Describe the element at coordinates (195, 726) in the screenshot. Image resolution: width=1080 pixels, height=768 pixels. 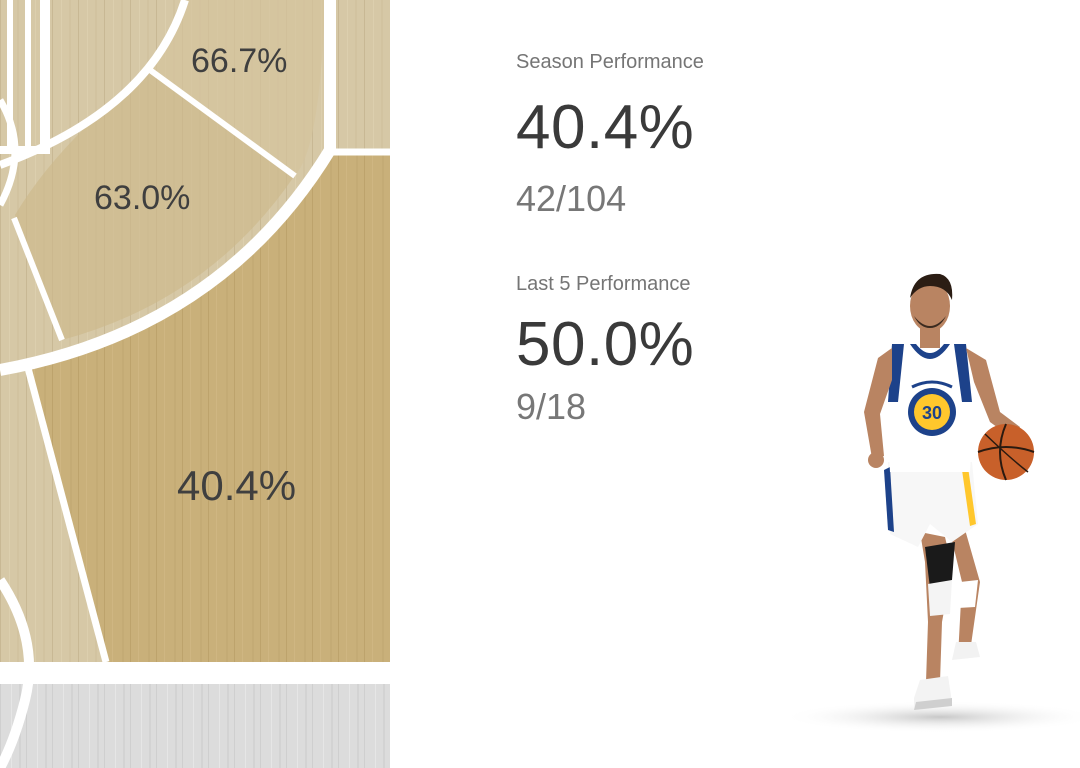
I see `court-floor-gray` at that location.